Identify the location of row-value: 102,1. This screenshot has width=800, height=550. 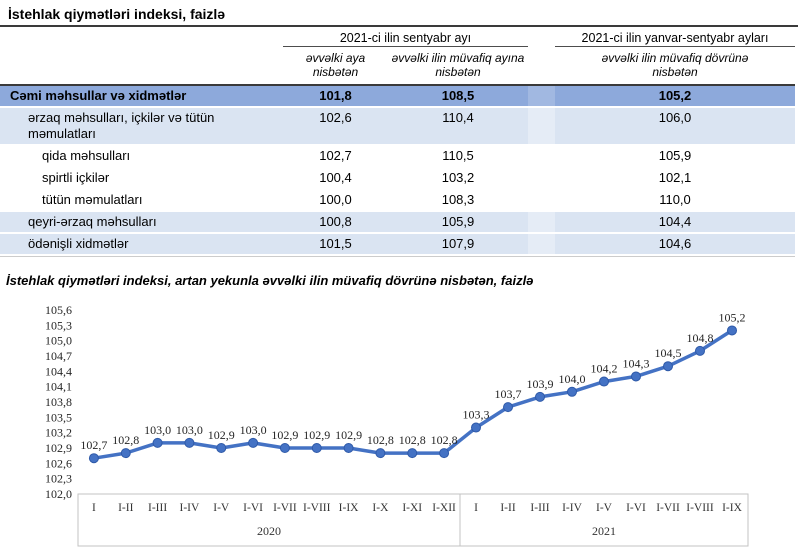
(675, 177).